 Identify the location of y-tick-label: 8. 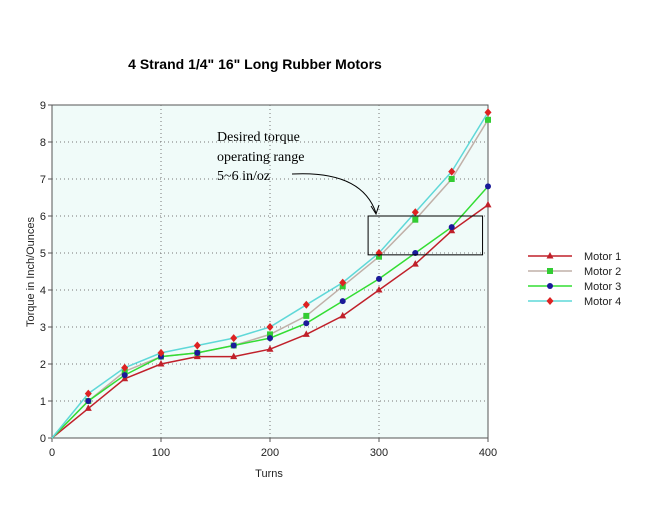
(43, 143).